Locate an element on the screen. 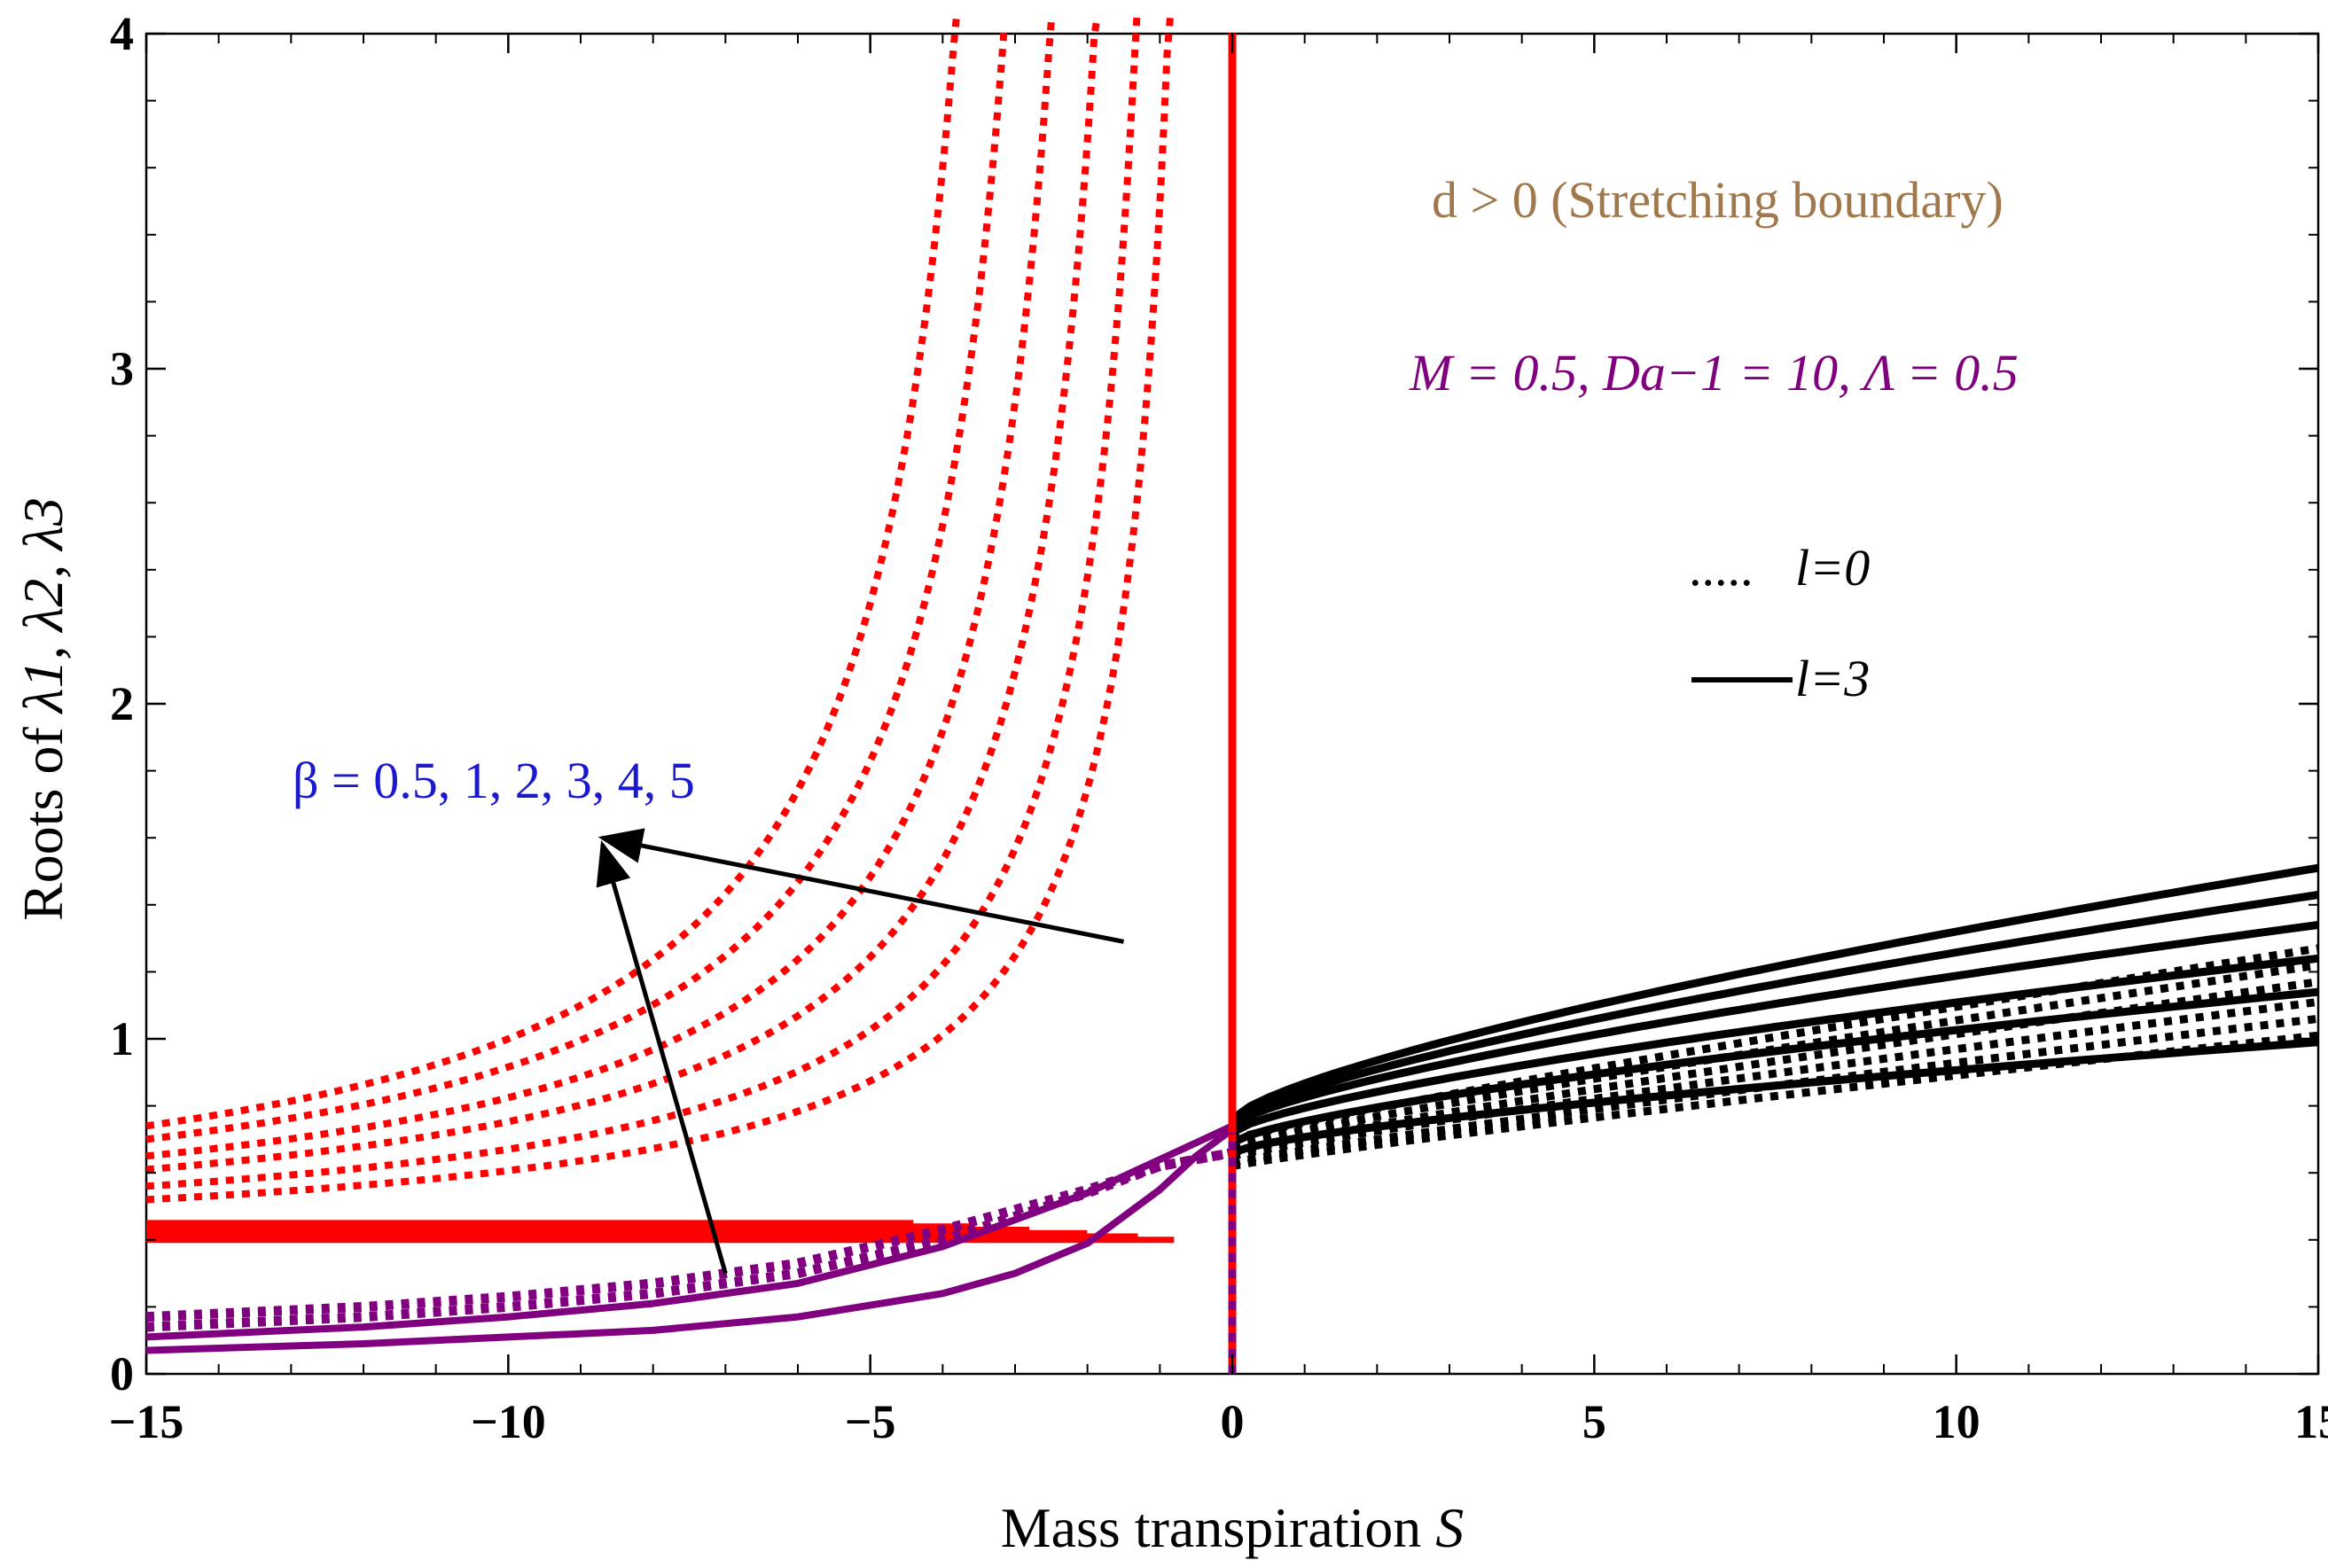 This screenshot has width=2328, height=1568. y-tick-label: 0 is located at coordinates (122, 1373).